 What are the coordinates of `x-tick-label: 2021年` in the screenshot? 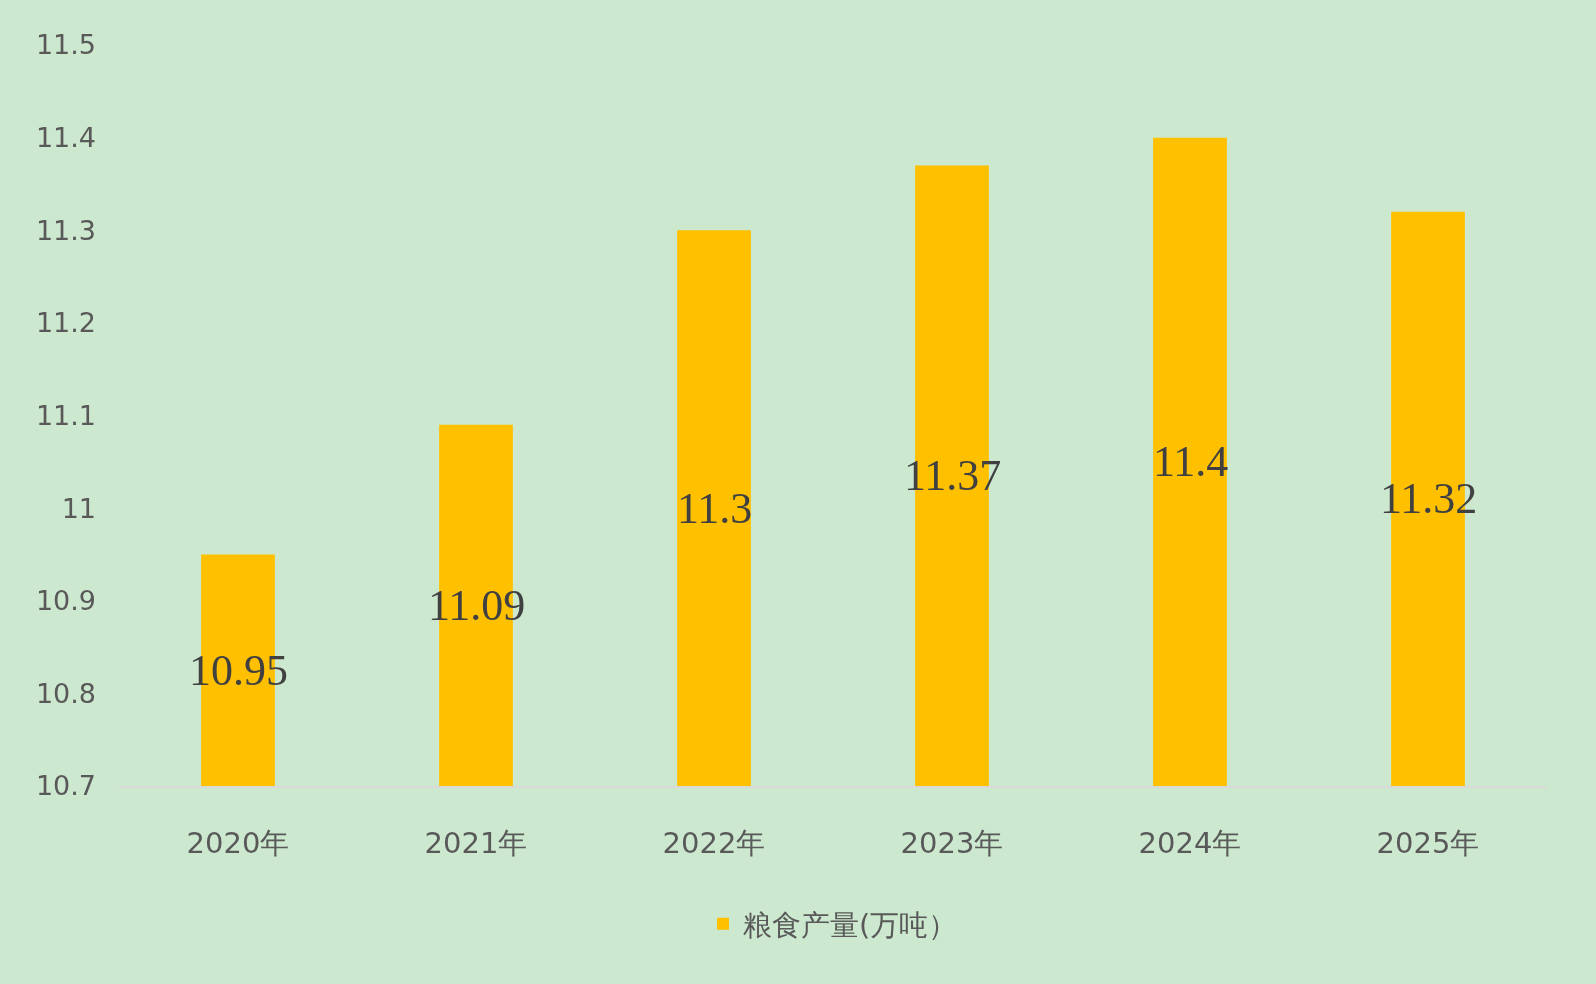 It's located at (476, 842).